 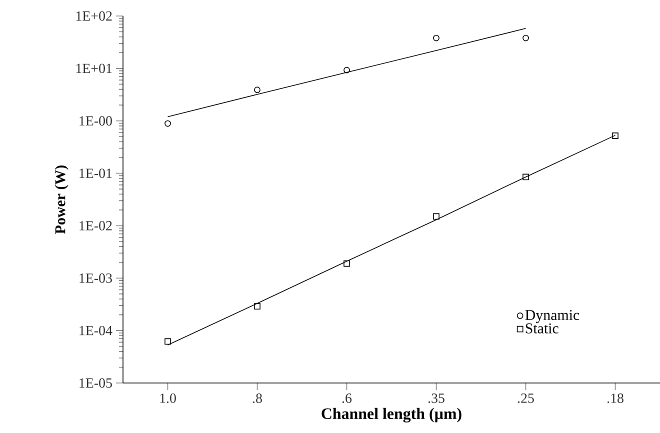 What do you see at coordinates (347, 398) in the screenshot?
I see `x-tick-label: .6` at bounding box center [347, 398].